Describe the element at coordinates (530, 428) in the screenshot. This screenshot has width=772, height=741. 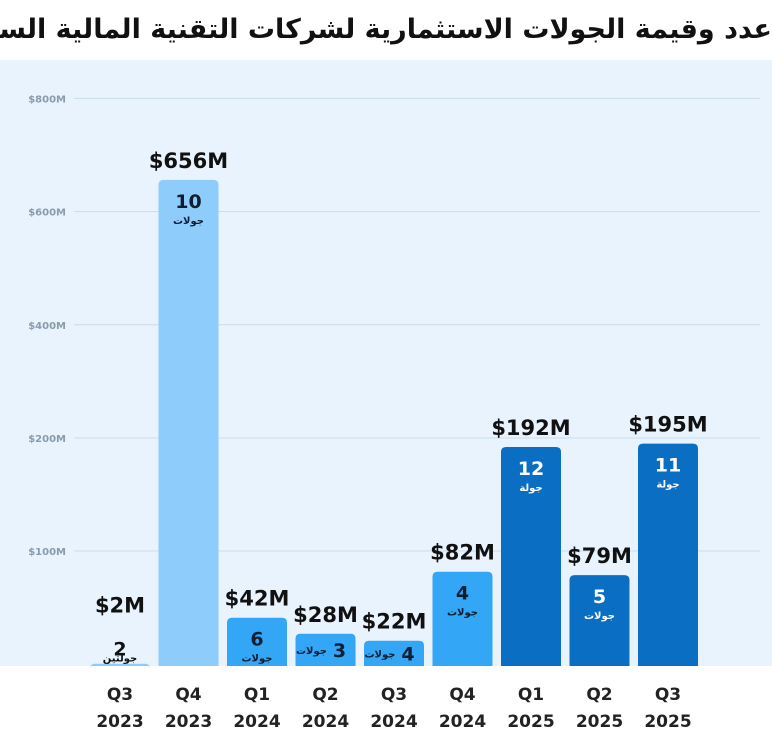
I see `value-label: $192M` at that location.